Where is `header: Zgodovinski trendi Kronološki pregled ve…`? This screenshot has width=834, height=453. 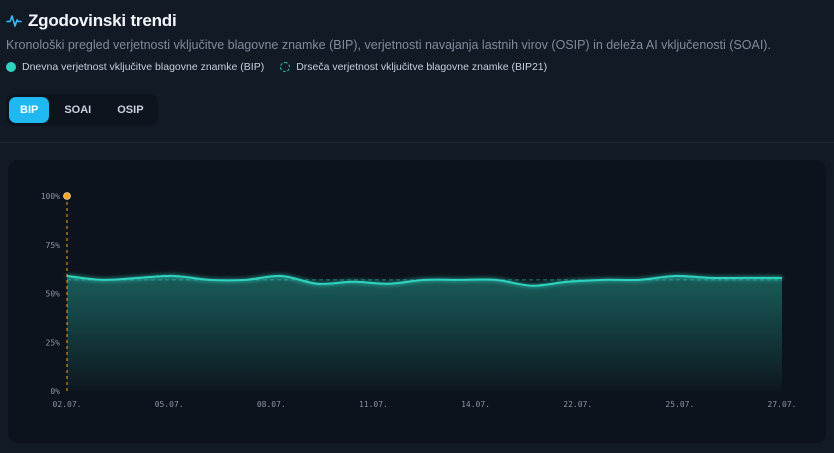 header: Zgodovinski trendi Kronološki pregled ve… is located at coordinates (415, 41).